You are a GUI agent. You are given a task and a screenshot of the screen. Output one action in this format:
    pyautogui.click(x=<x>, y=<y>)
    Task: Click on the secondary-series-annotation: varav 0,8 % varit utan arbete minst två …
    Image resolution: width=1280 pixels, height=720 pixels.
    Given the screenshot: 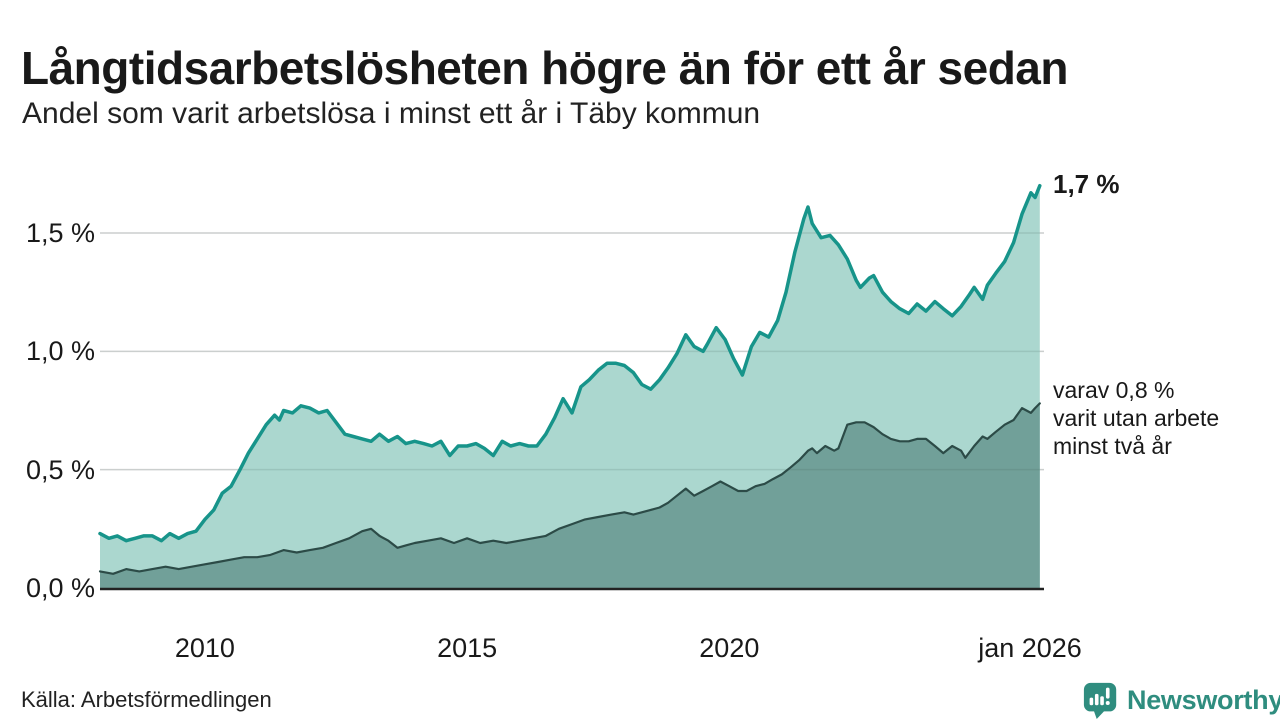 What is the action you would take?
    pyautogui.click(x=1136, y=418)
    